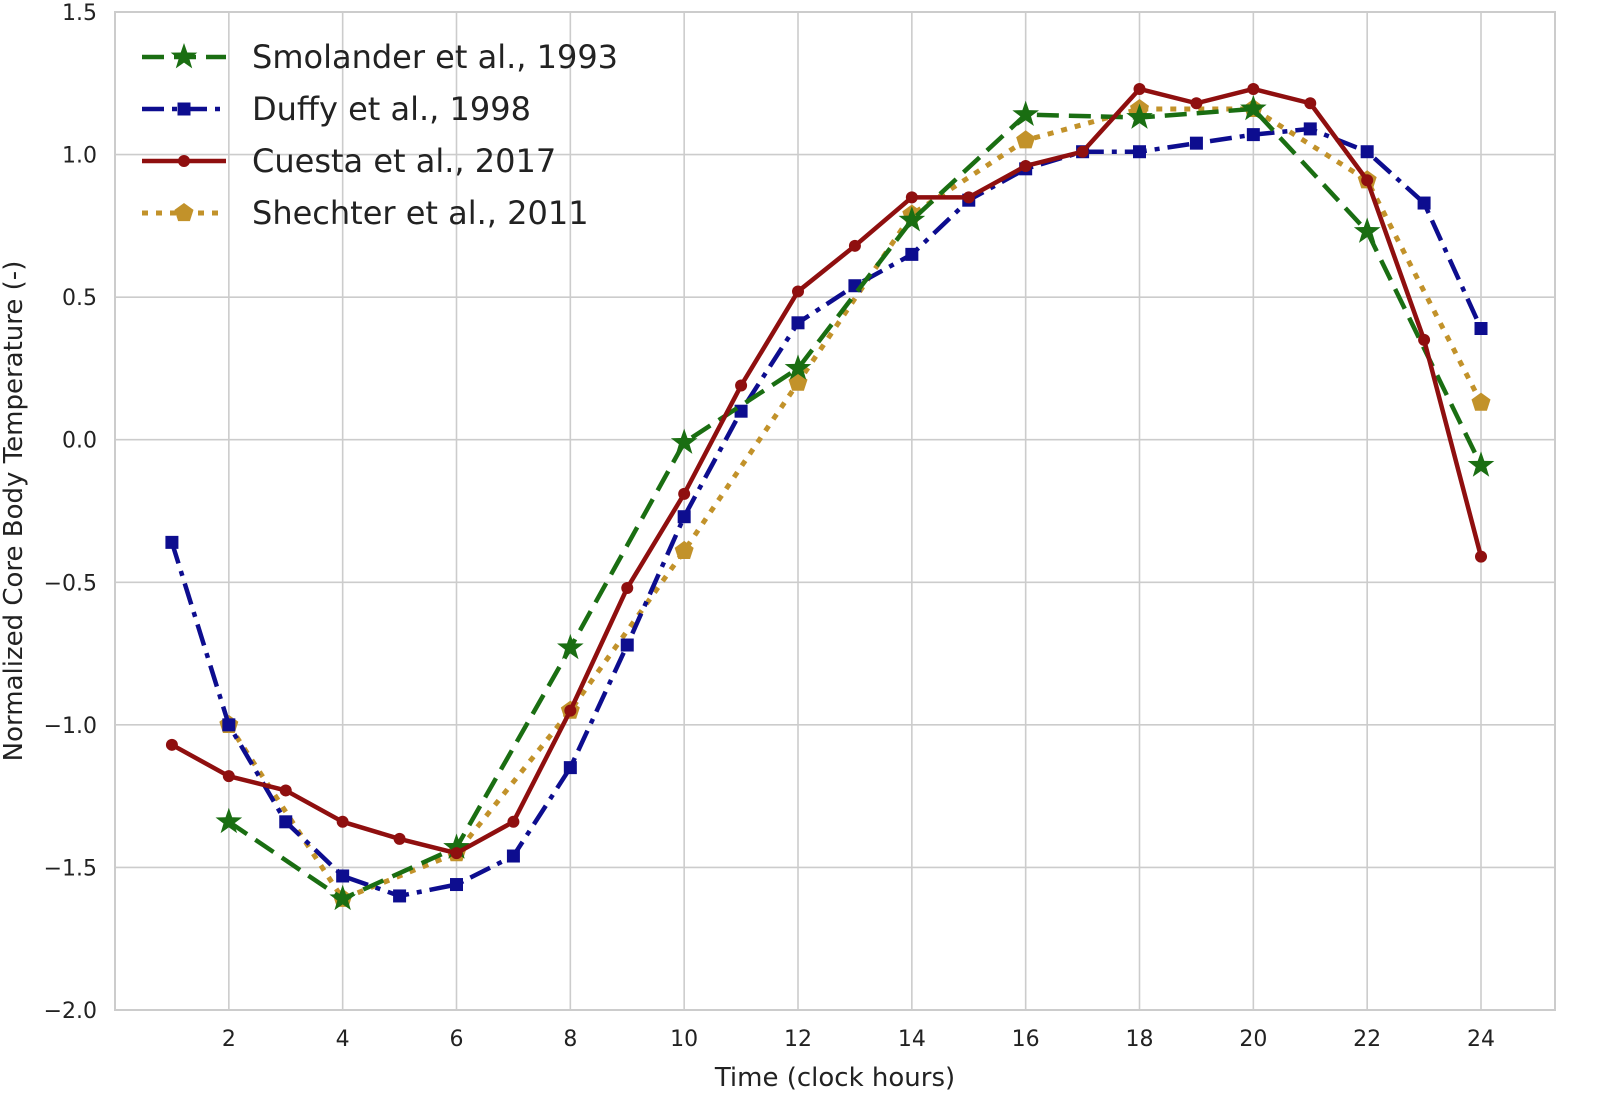  What do you see at coordinates (79, 441) in the screenshot?
I see `y-tick-label: 0.0` at bounding box center [79, 441].